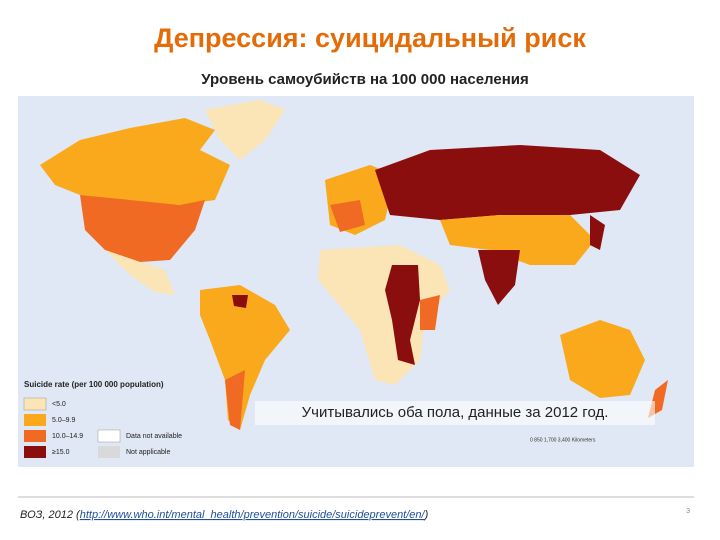 This screenshot has height=540, width=720. Describe the element at coordinates (154, 436) in the screenshot. I see `legend-label: Data not available` at that location.